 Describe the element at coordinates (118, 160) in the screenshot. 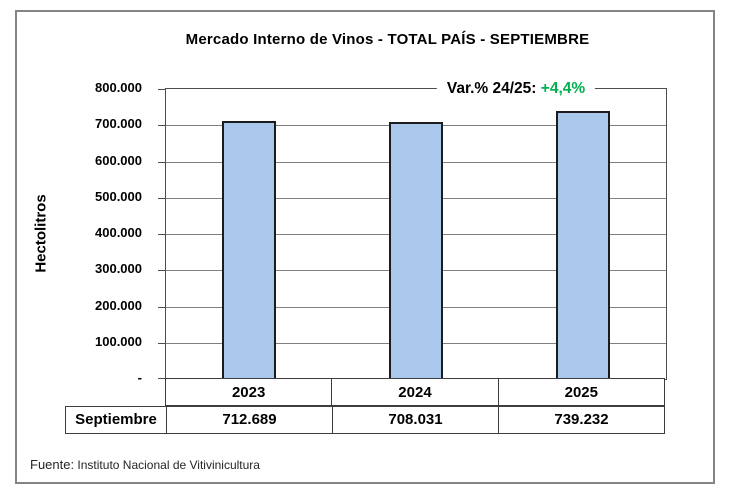

I see `y-tick-label: 600.000` at that location.